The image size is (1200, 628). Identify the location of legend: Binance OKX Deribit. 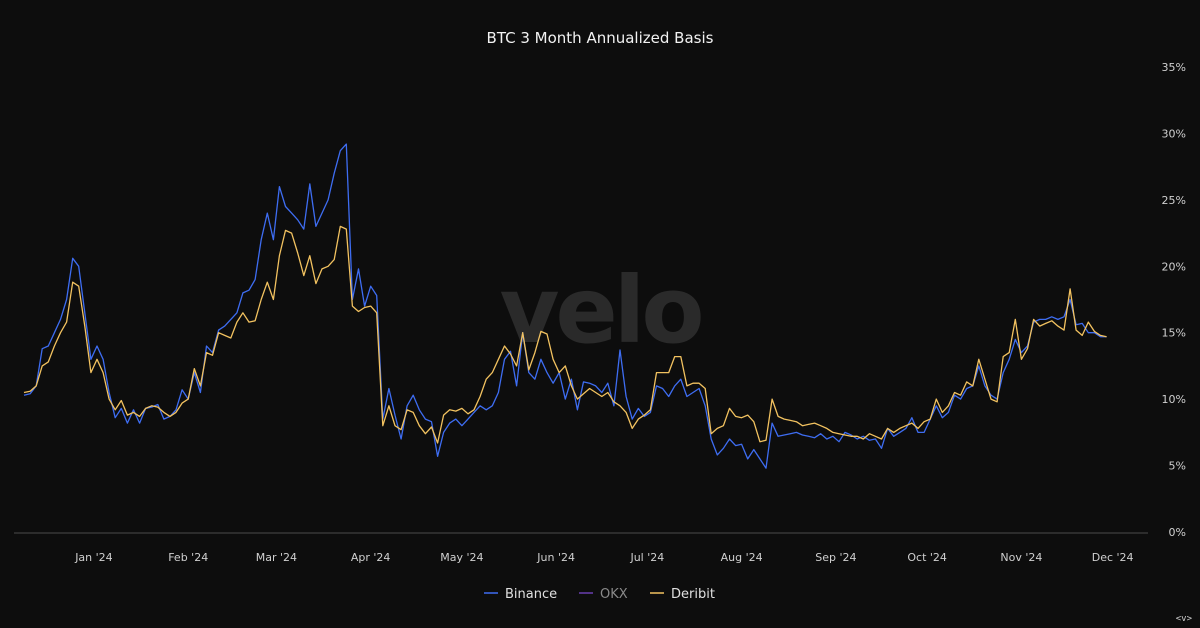
(599, 594).